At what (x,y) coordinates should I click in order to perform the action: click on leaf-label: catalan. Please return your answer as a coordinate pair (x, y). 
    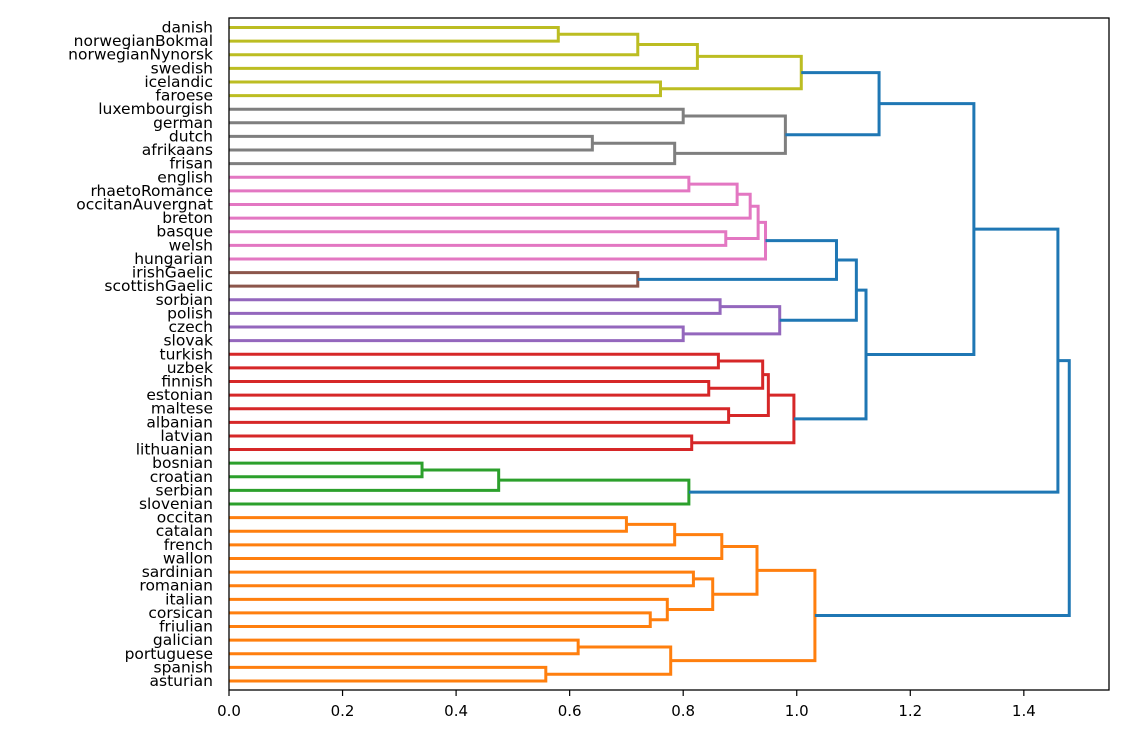
    Looking at the image, I should click on (184, 531).